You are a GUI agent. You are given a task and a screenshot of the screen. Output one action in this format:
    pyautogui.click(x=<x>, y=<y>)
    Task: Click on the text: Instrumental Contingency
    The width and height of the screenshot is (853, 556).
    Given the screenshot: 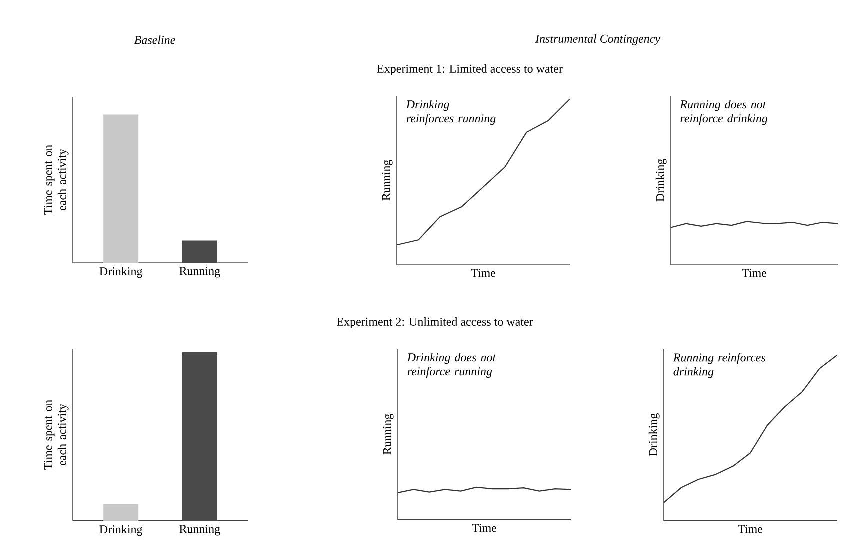 What is the action you would take?
    pyautogui.click(x=598, y=40)
    